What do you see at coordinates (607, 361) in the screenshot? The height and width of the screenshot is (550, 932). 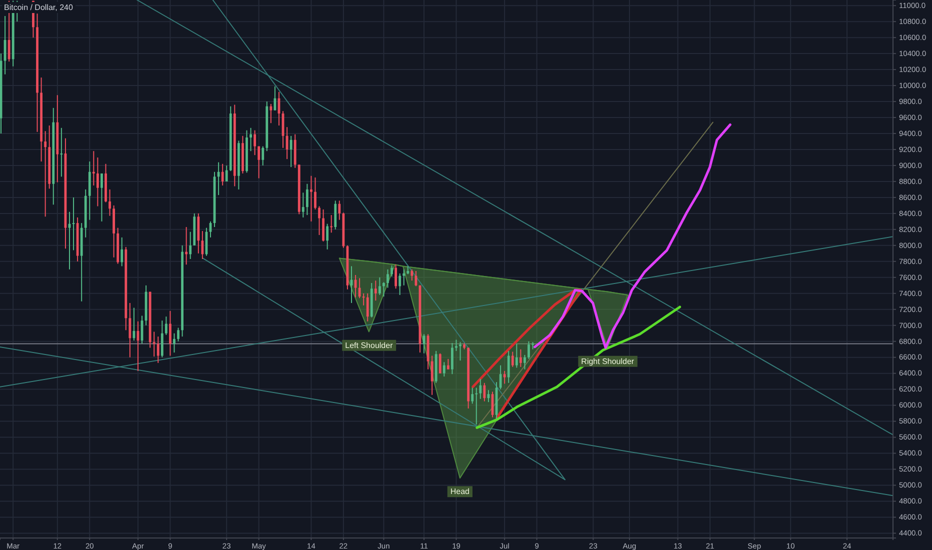 I see `annotation: Right Shoulder` at bounding box center [607, 361].